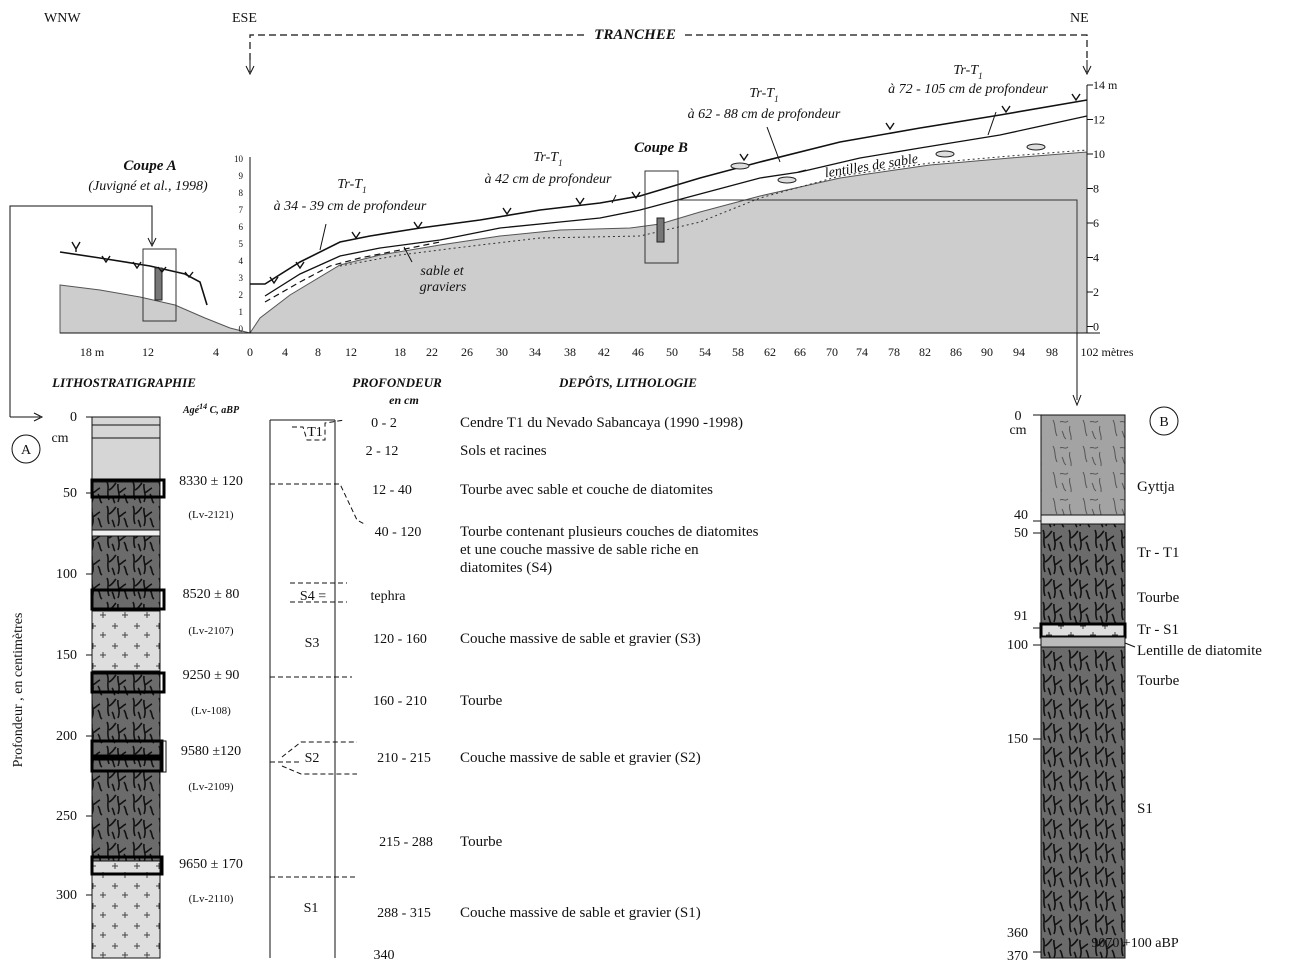  What do you see at coordinates (1017, 739) in the screenshot?
I see `col-b-depth-tick: 150` at bounding box center [1017, 739].